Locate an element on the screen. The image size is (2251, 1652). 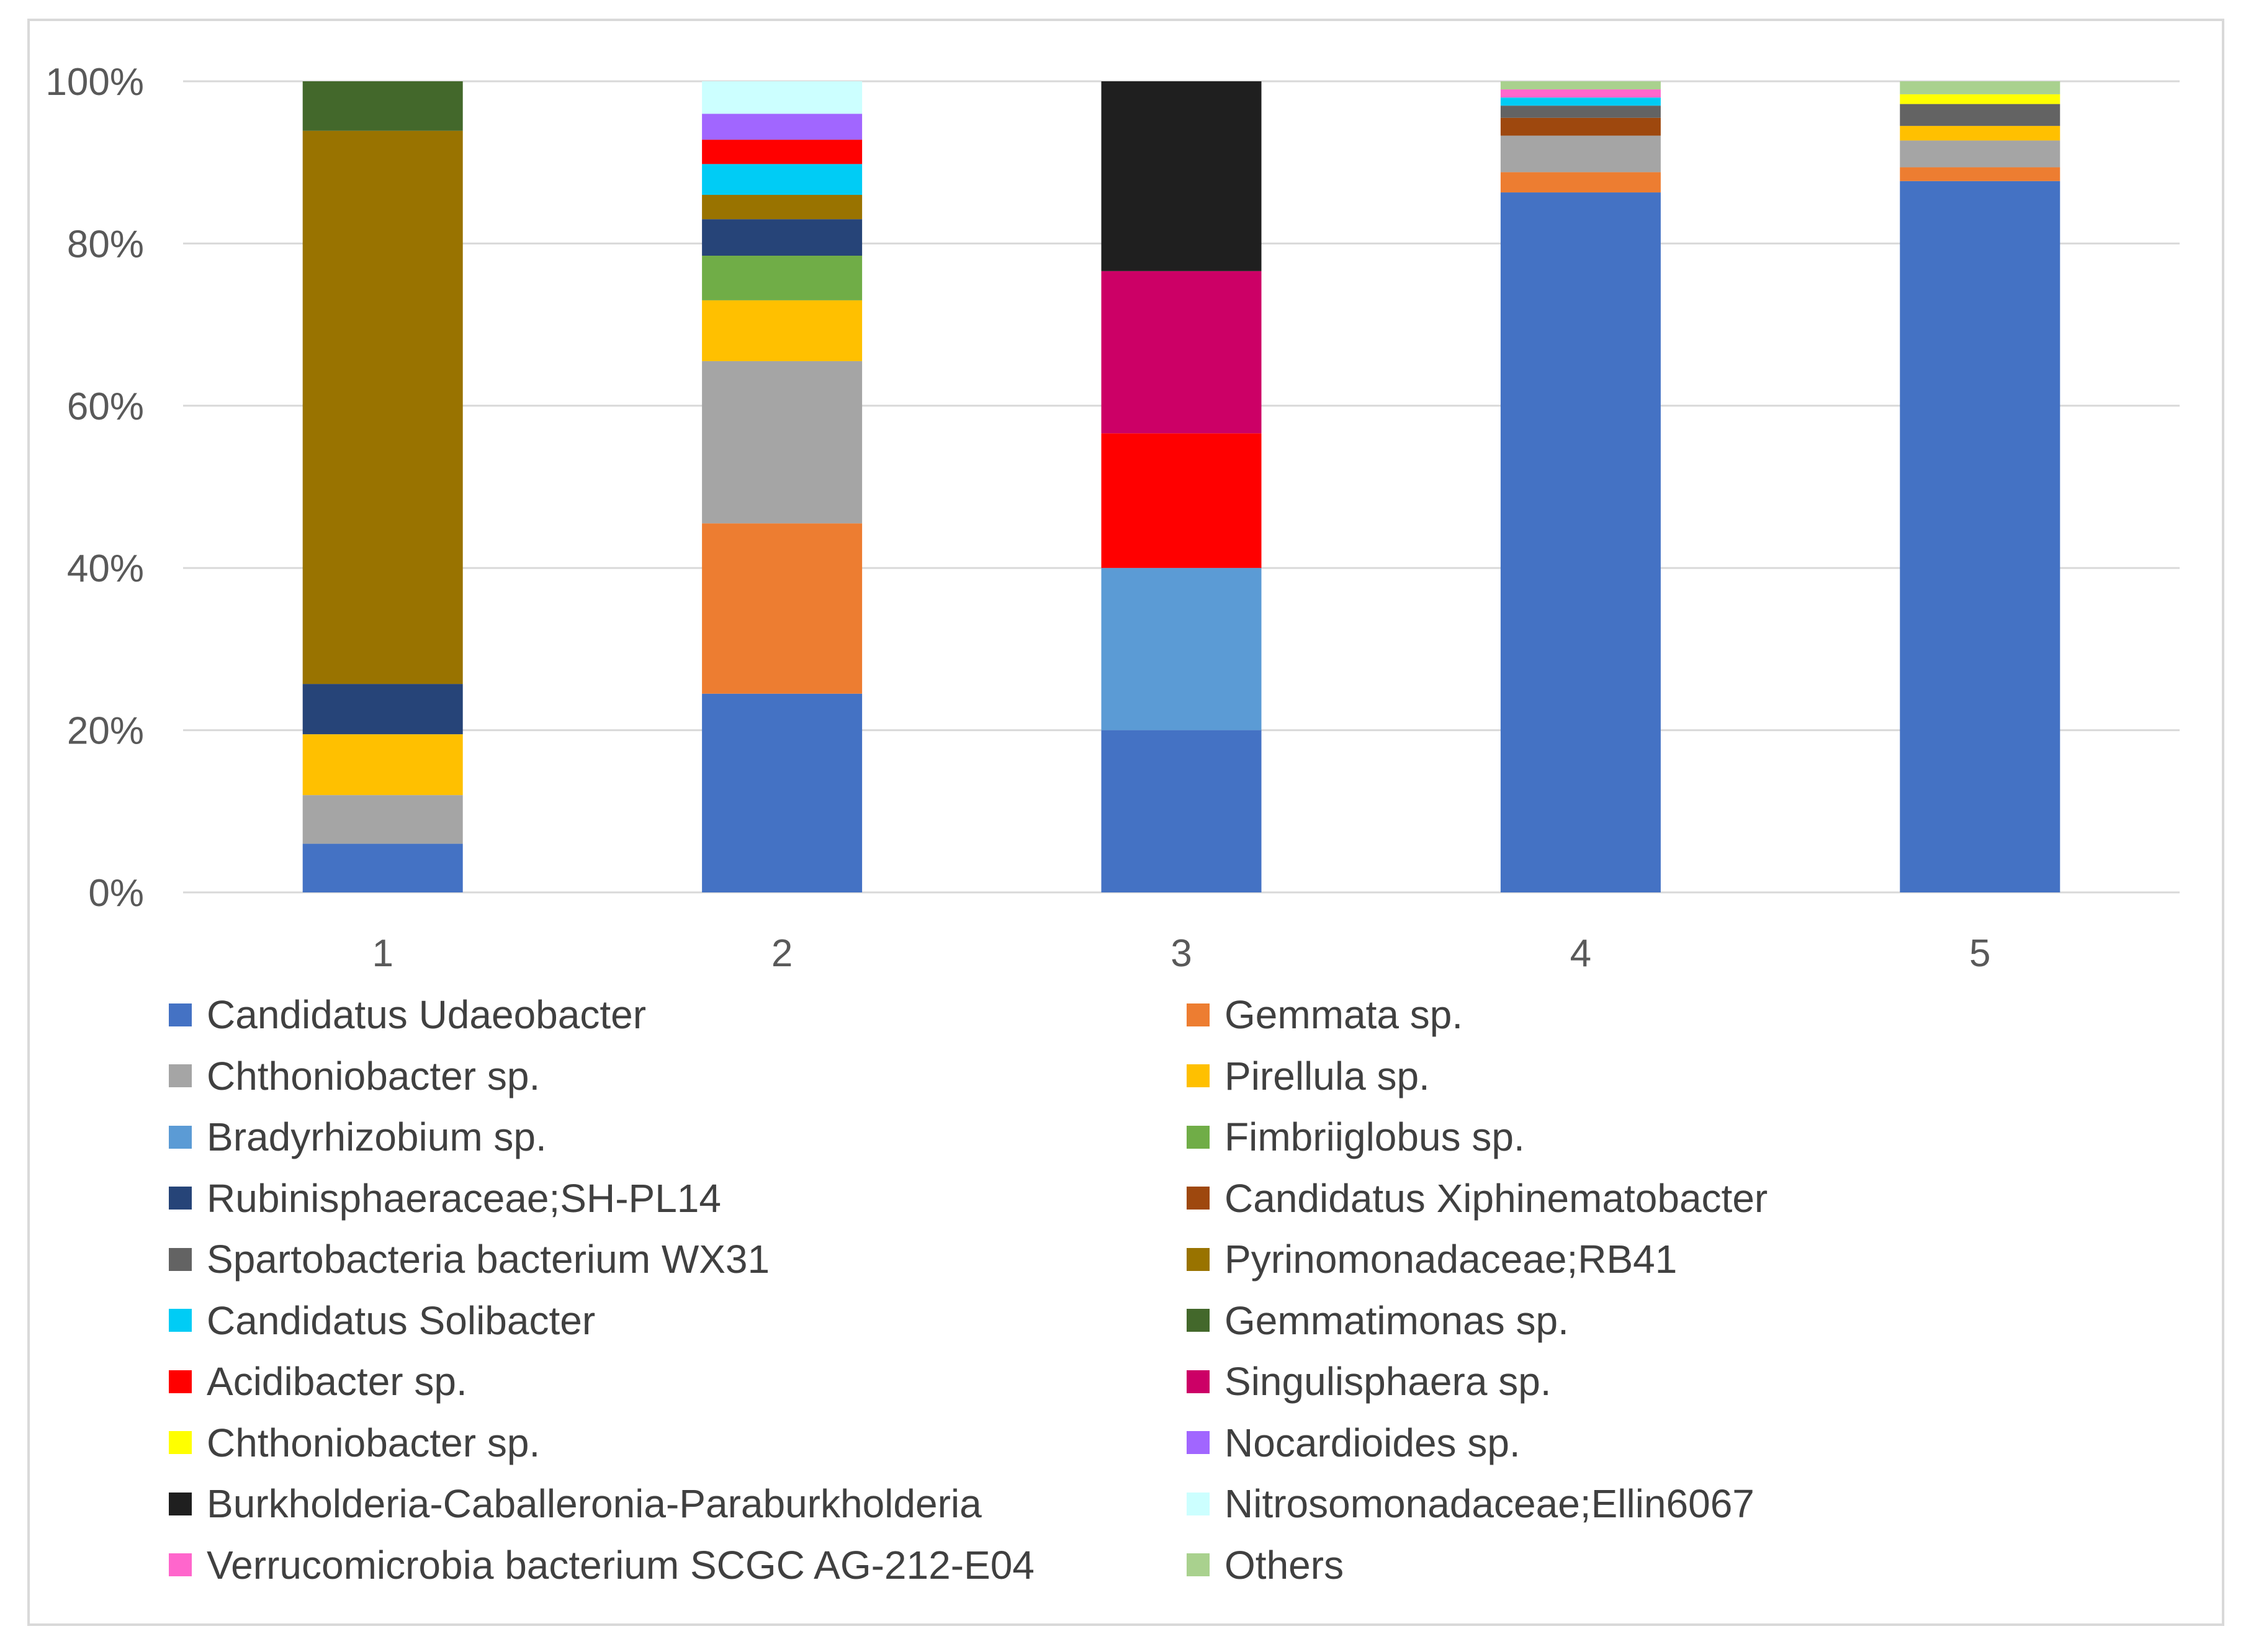
x-tick-label: 1 is located at coordinates (382, 953).